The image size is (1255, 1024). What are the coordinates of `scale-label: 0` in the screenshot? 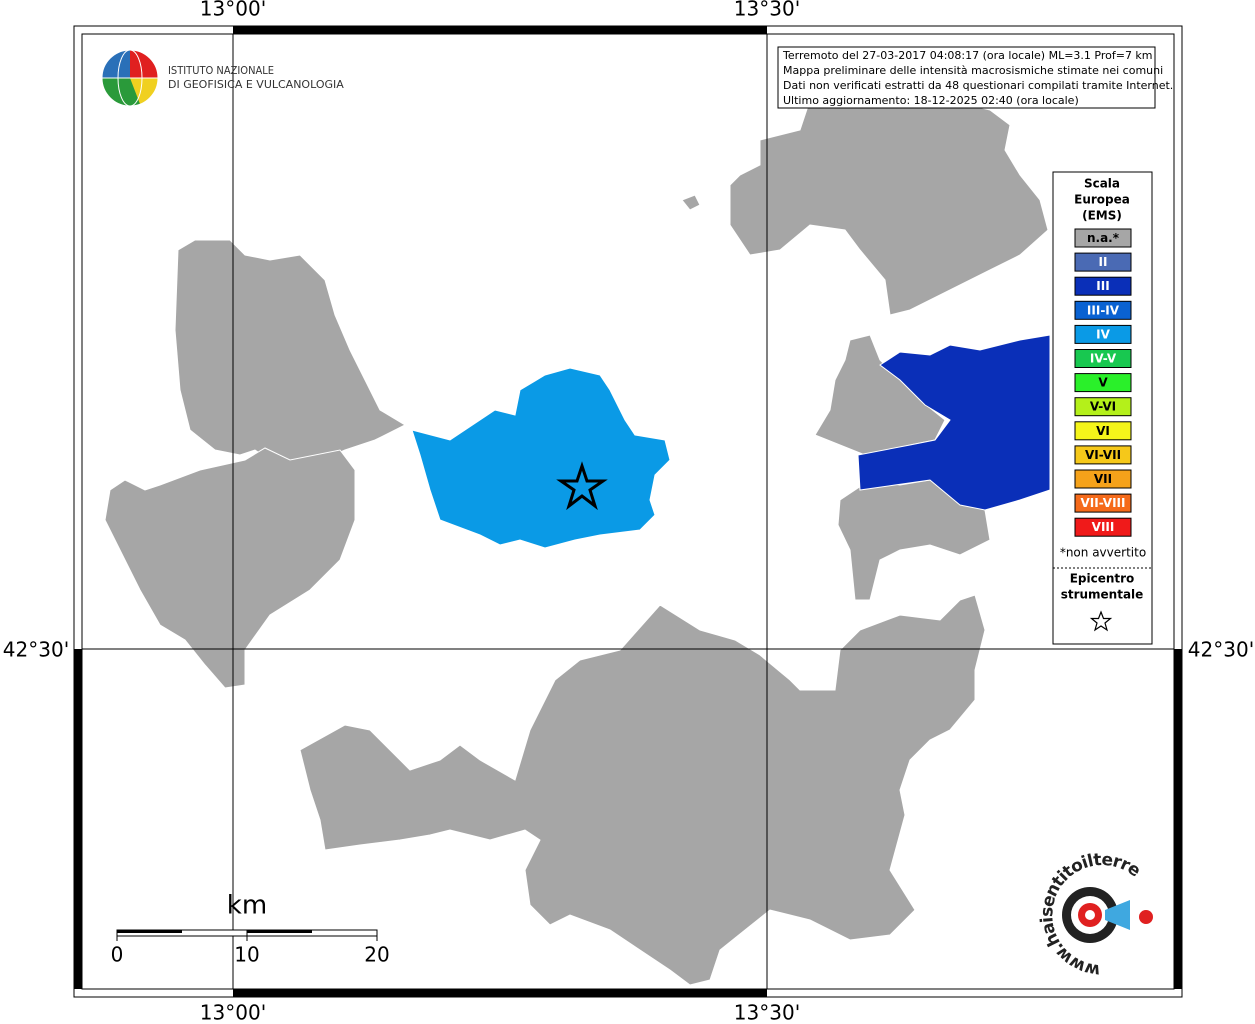 It's located at (117, 955).